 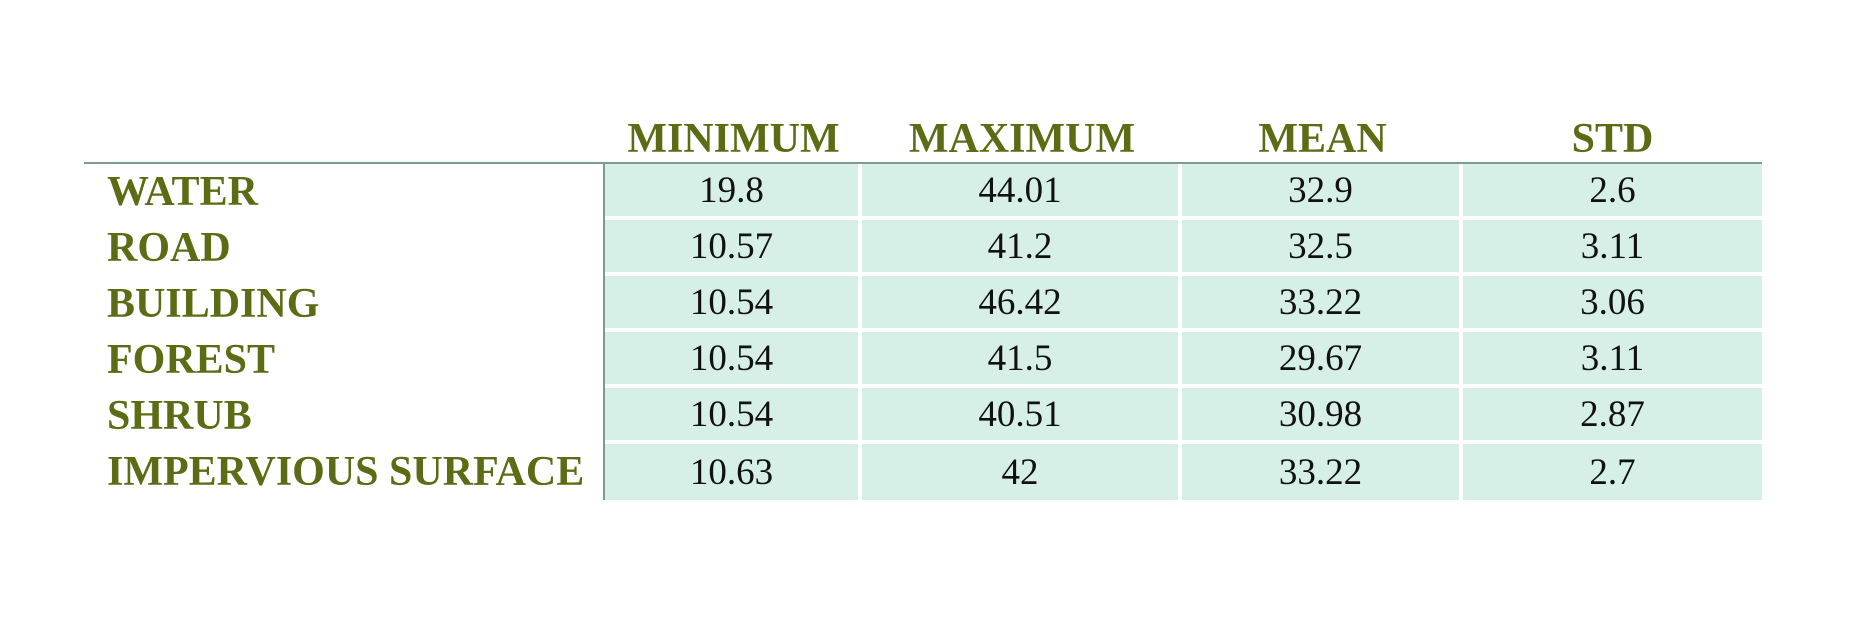 I want to click on cell-building-minimum: 10.54, so click(x=733, y=304).